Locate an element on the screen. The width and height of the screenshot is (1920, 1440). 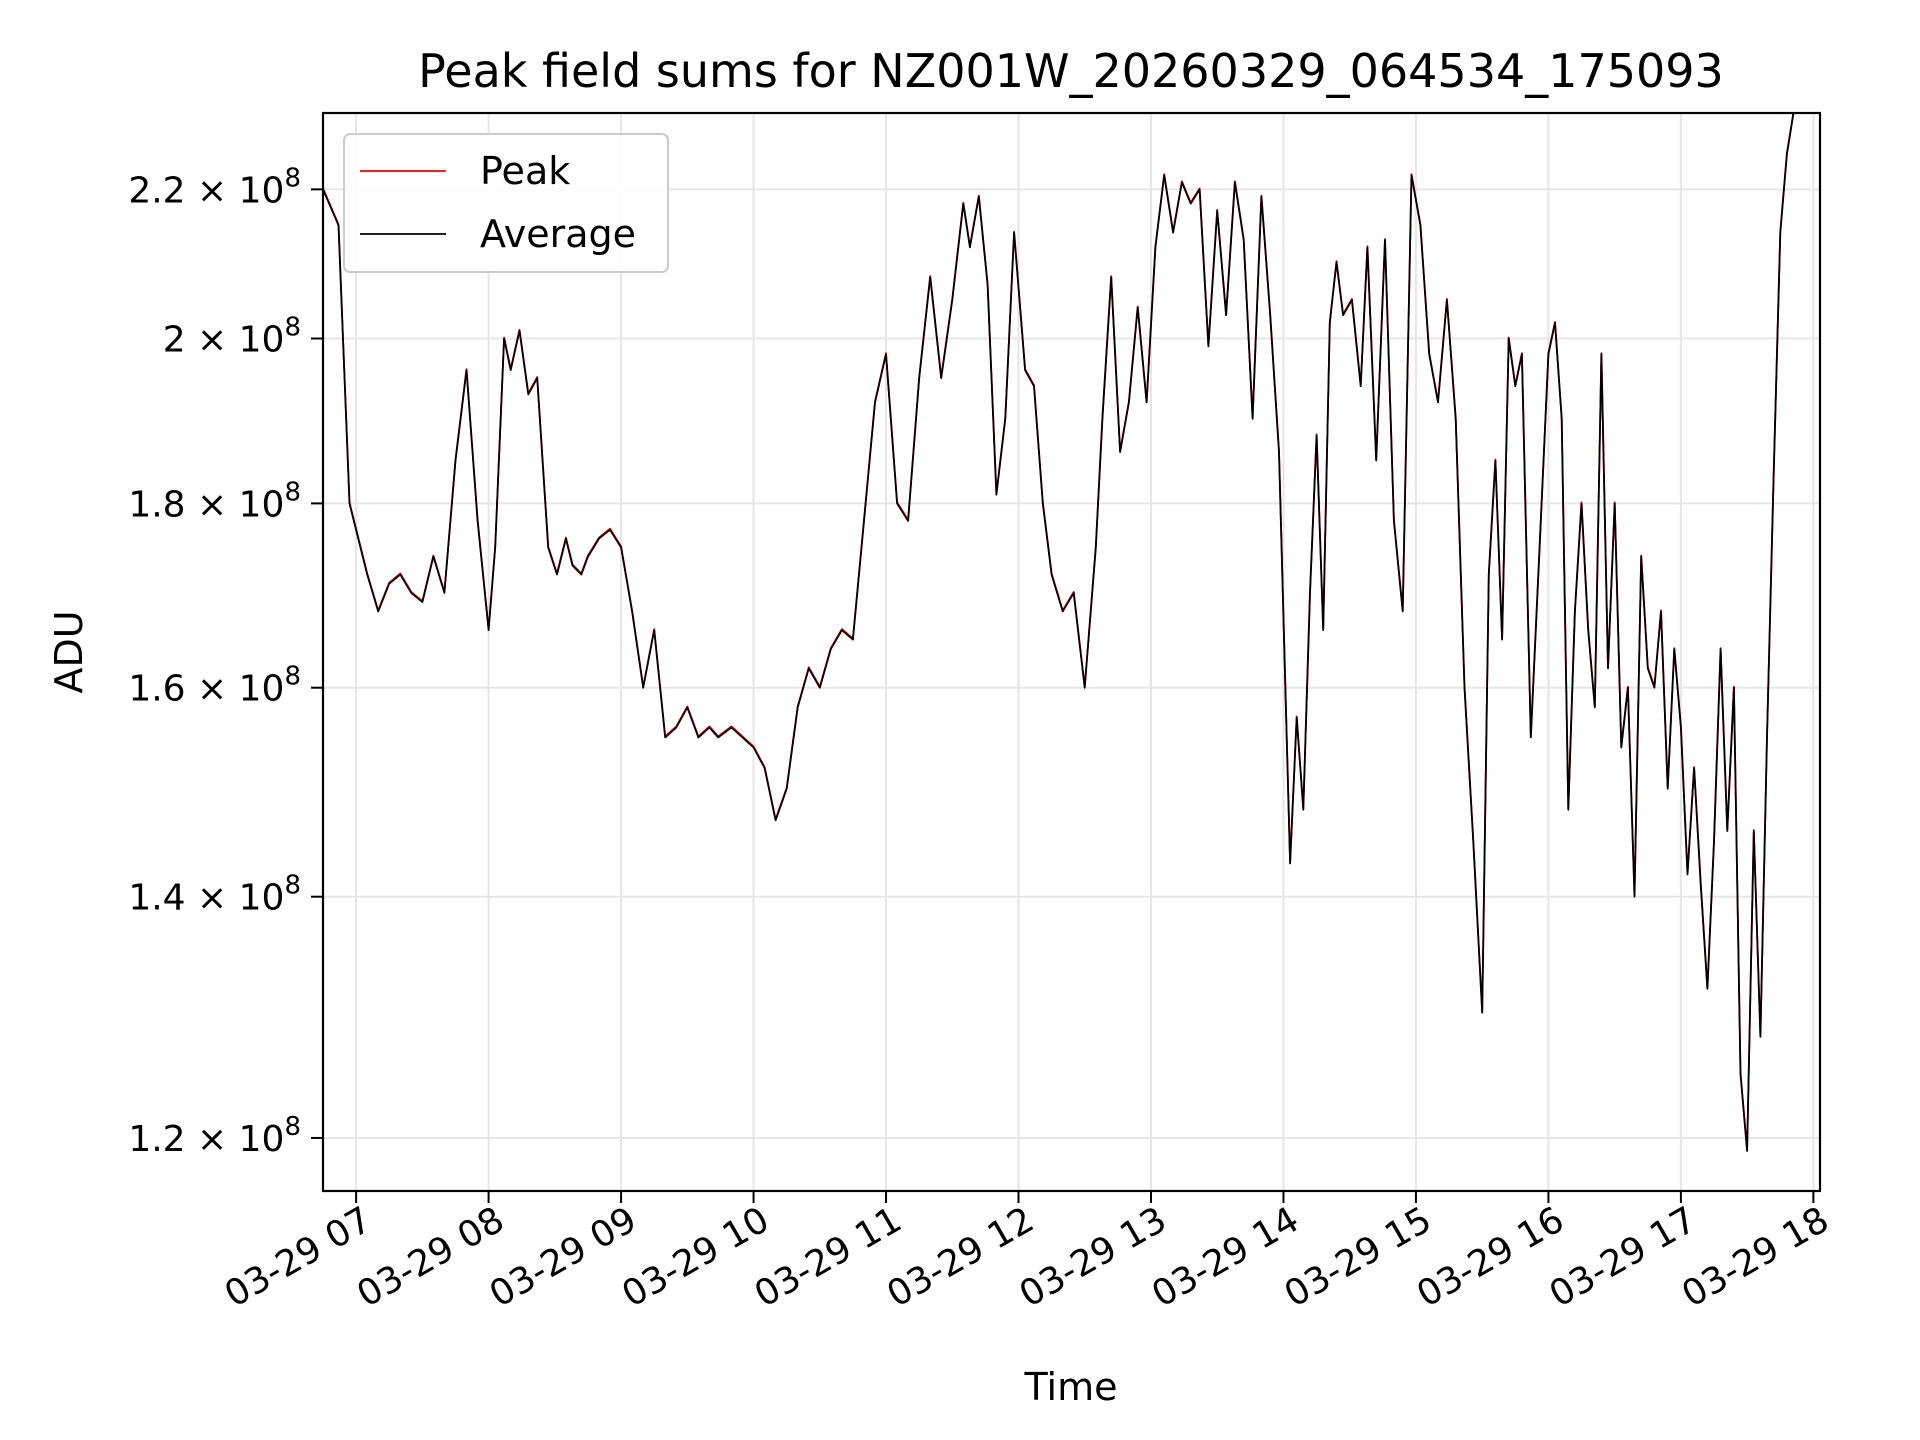
y-tick-label: 1.8 × 108 is located at coordinates (214, 501).